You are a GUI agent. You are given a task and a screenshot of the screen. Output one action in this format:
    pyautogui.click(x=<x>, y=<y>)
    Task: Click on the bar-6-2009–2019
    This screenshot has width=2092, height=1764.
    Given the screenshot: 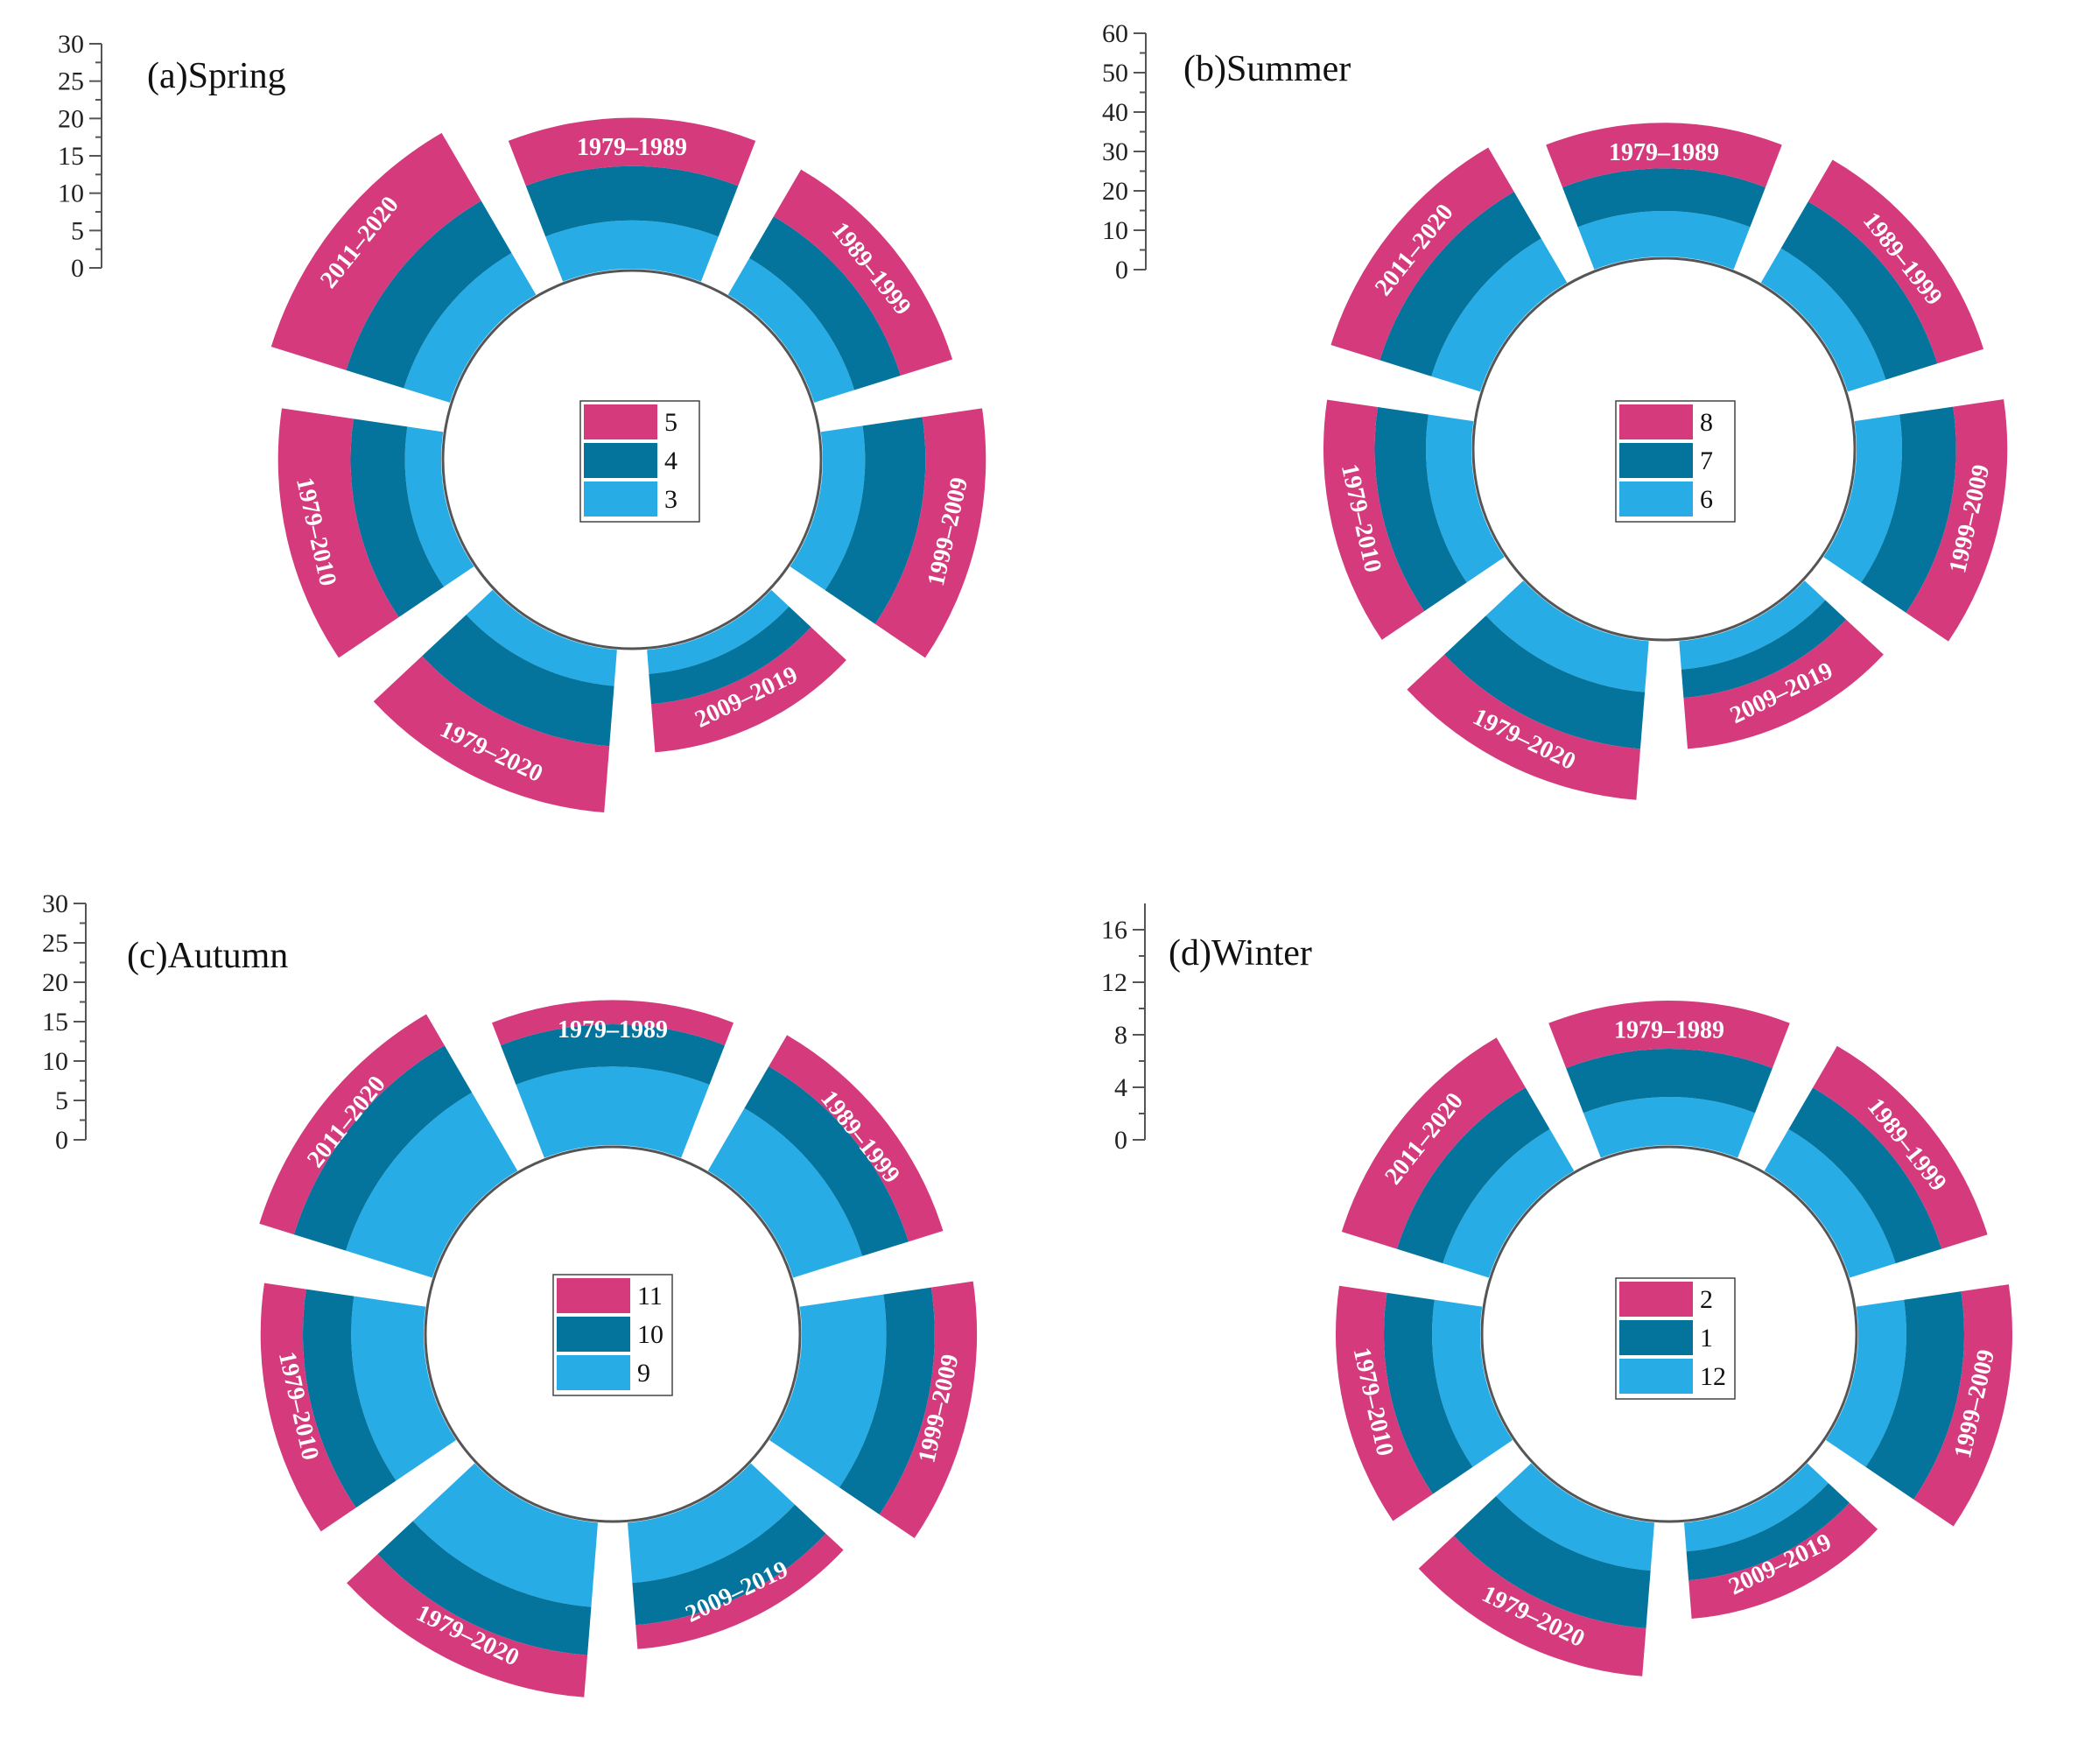 What is the action you would take?
    pyautogui.click(x=1753, y=625)
    